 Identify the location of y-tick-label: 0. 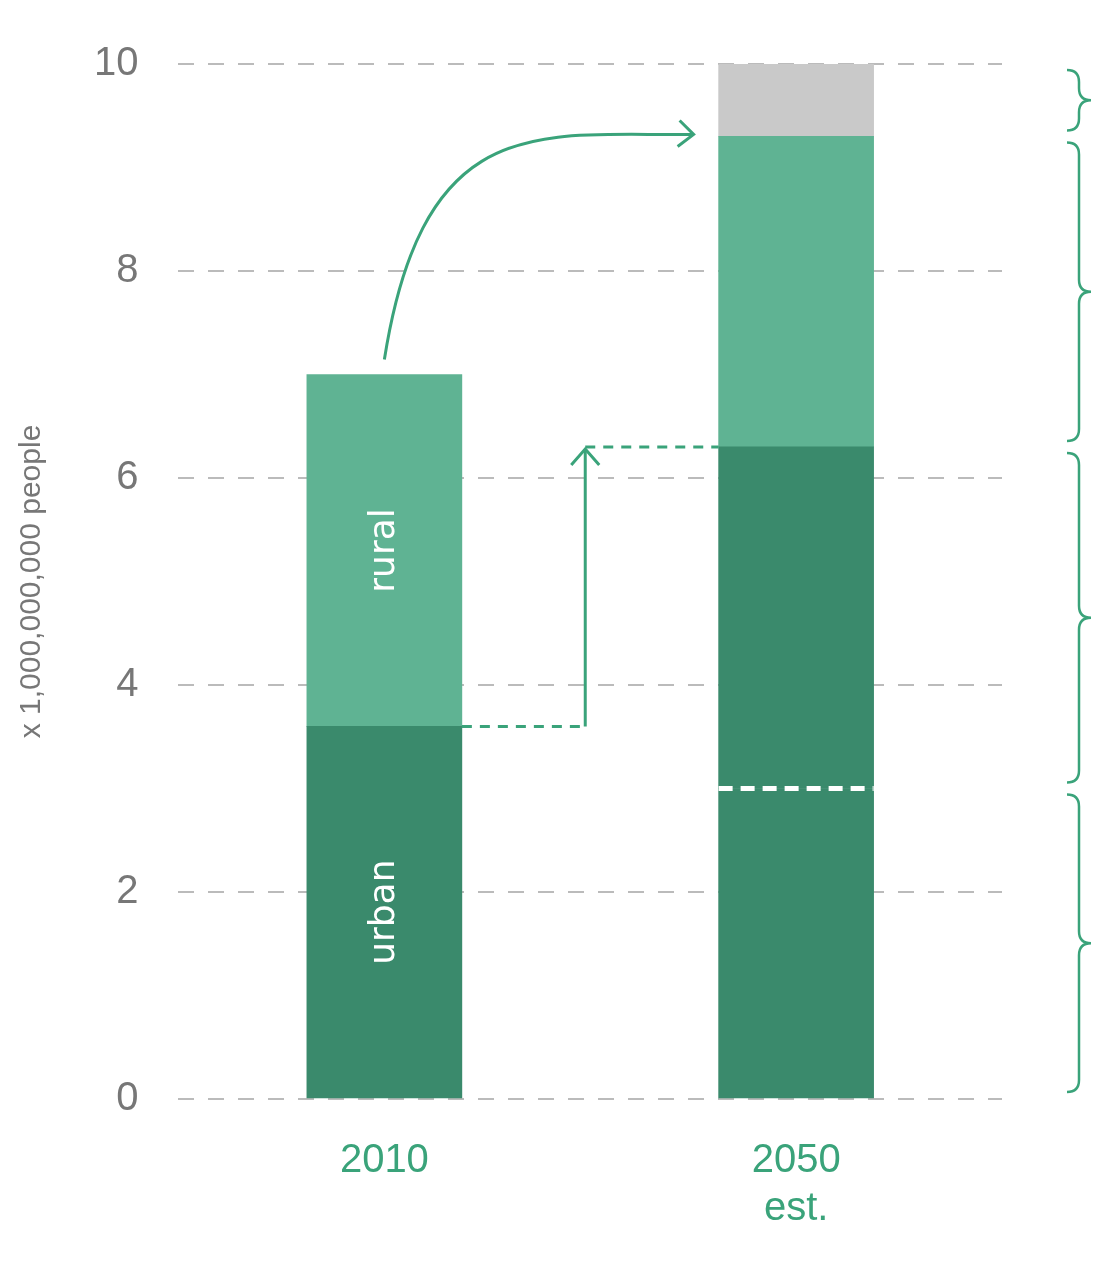
(127, 1096).